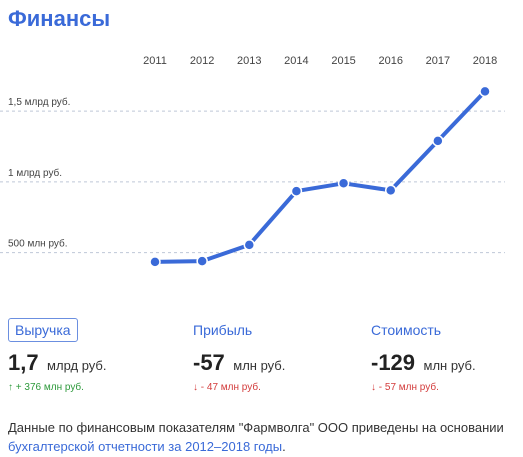 This screenshot has height=457, width=523. I want to click on metric-profit: Прибыль -57 млн руб. ↓ - 47 млн руб., so click(239, 355).